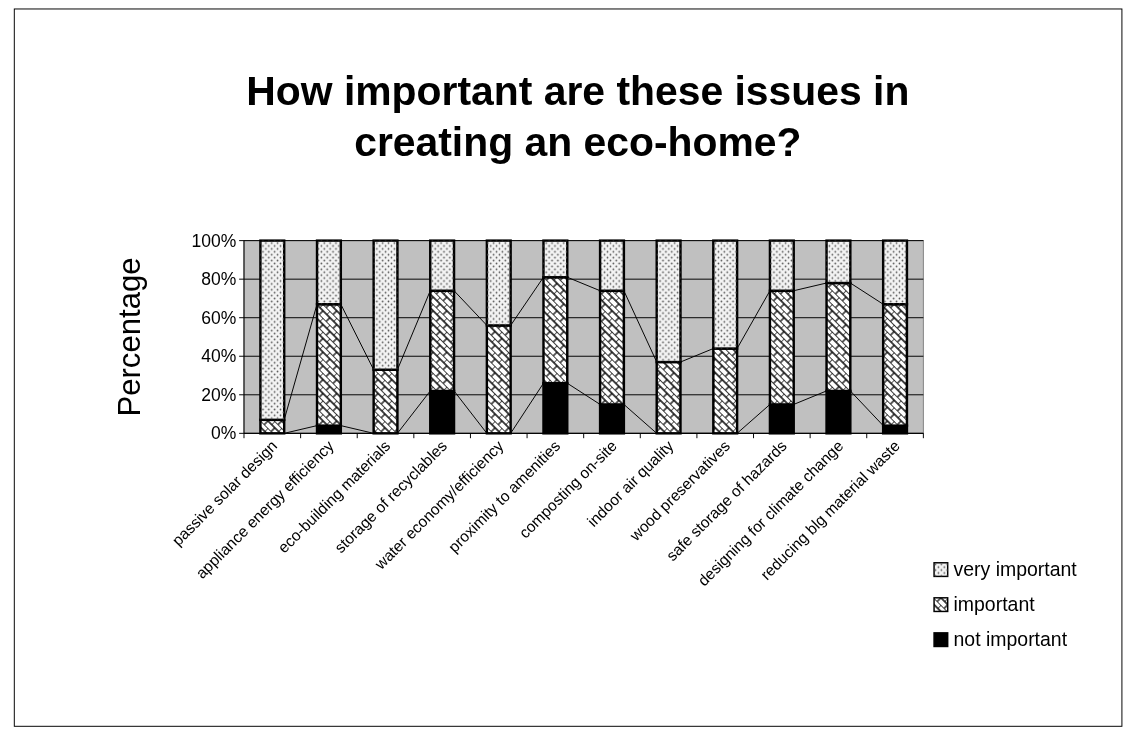  Describe the element at coordinates (219, 356) in the screenshot. I see `y-tick-label: 40%` at that location.